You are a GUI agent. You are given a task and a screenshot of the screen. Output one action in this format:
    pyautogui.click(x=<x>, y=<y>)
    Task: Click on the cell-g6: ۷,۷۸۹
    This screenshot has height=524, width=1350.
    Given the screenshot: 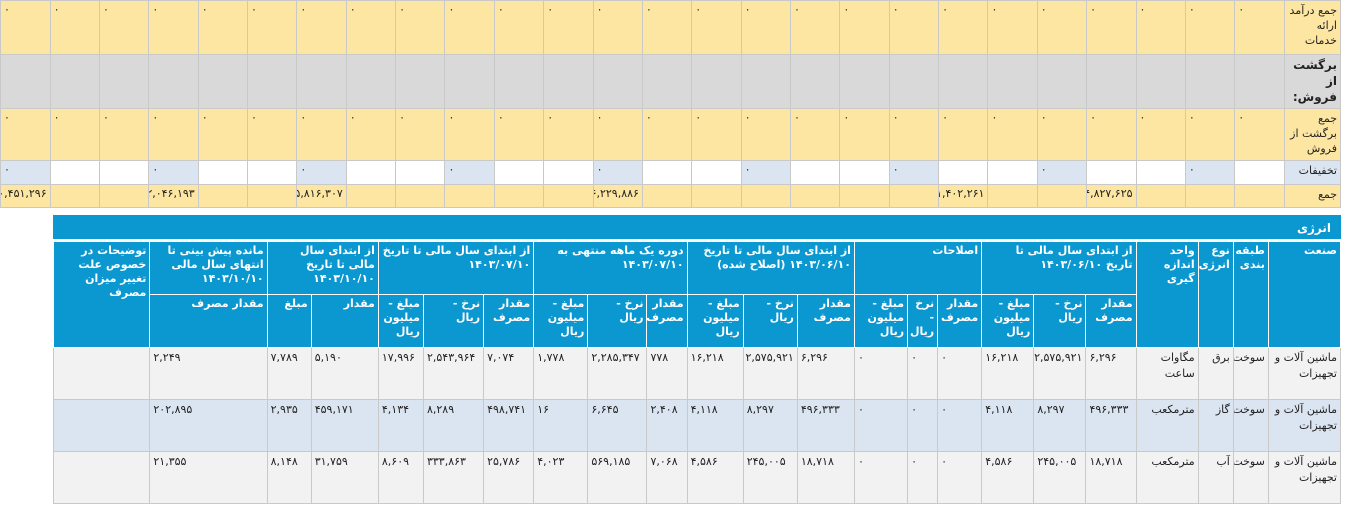 What is the action you would take?
    pyautogui.click(x=289, y=373)
    